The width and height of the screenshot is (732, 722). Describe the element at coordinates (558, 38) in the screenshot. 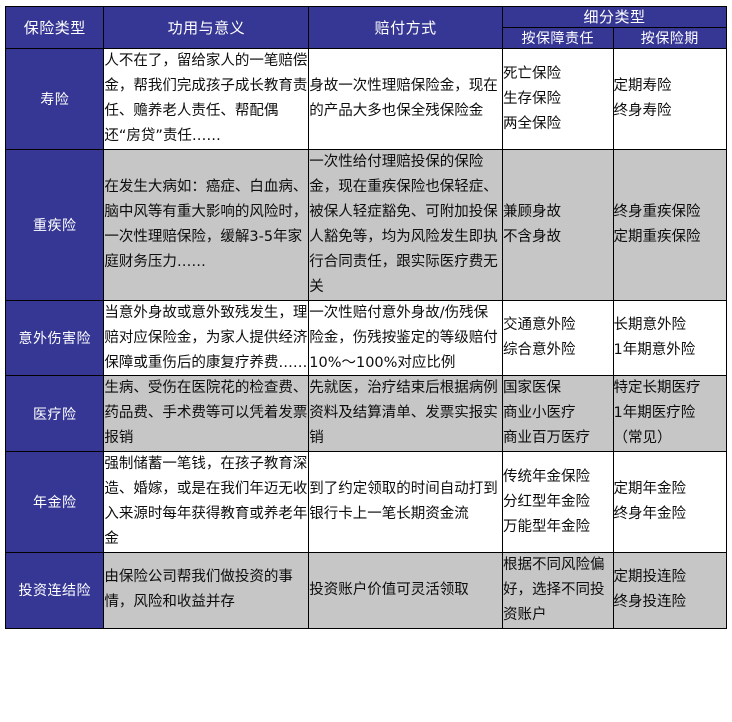

I see `column-header-by-coverage: 按保障责任` at that location.